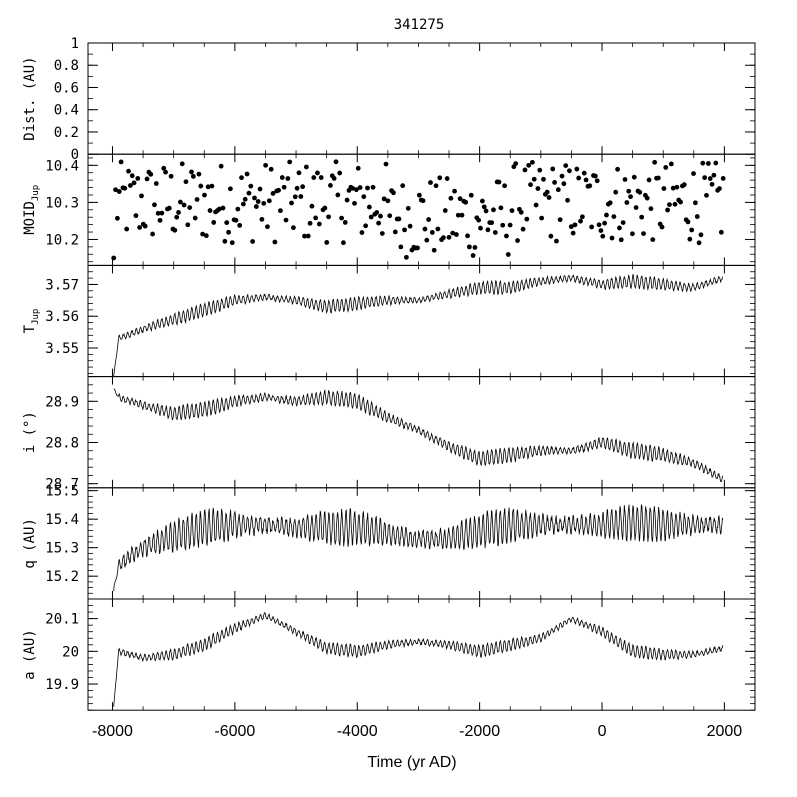 Image resolution: width=797 pixels, height=797 pixels. I want to click on y-tick-label: 0.8, so click(66, 66).